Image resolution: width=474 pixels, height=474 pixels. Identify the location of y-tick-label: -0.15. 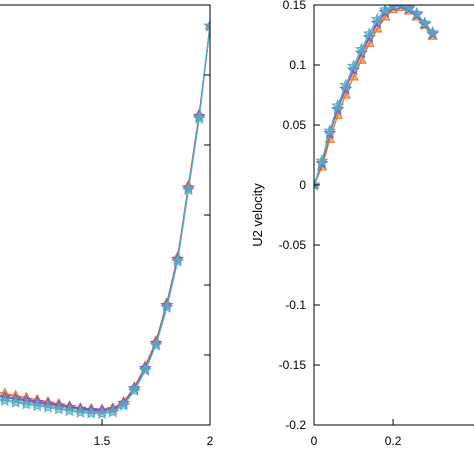
(293, 365).